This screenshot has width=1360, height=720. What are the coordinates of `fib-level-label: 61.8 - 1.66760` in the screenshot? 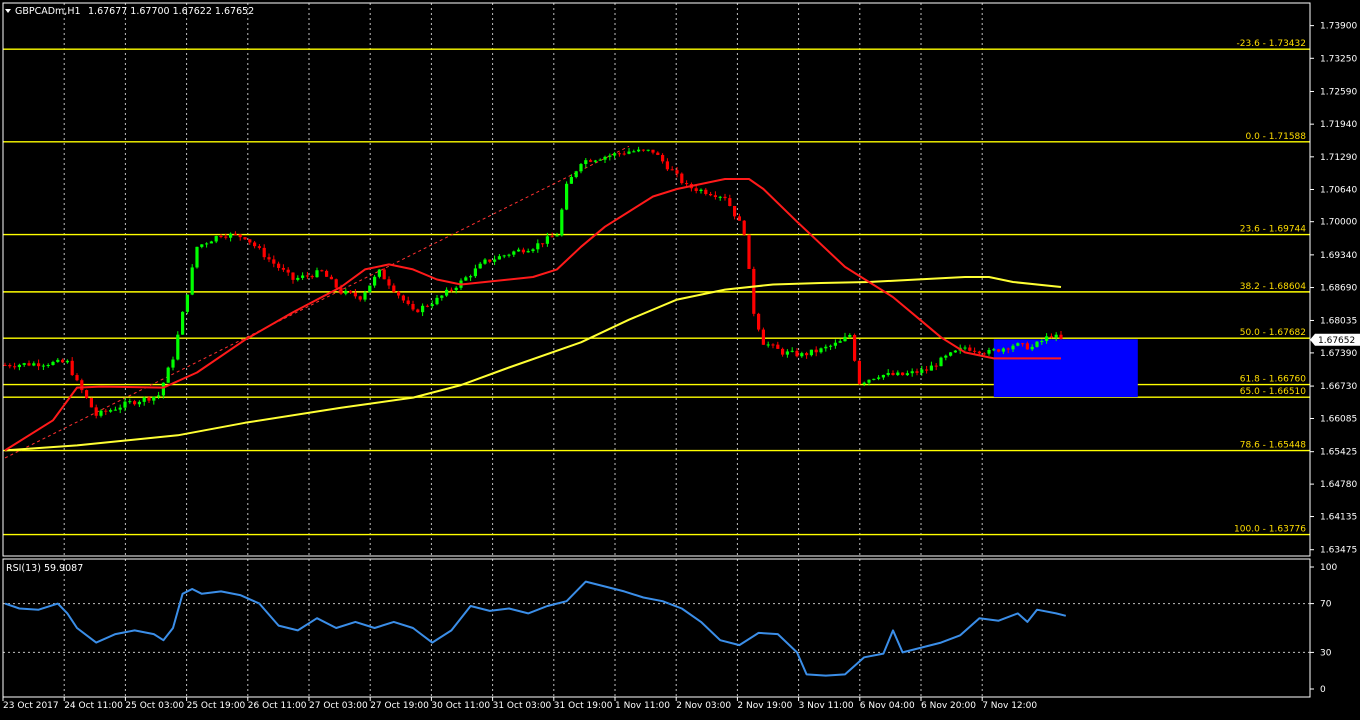 It's located at (1273, 380).